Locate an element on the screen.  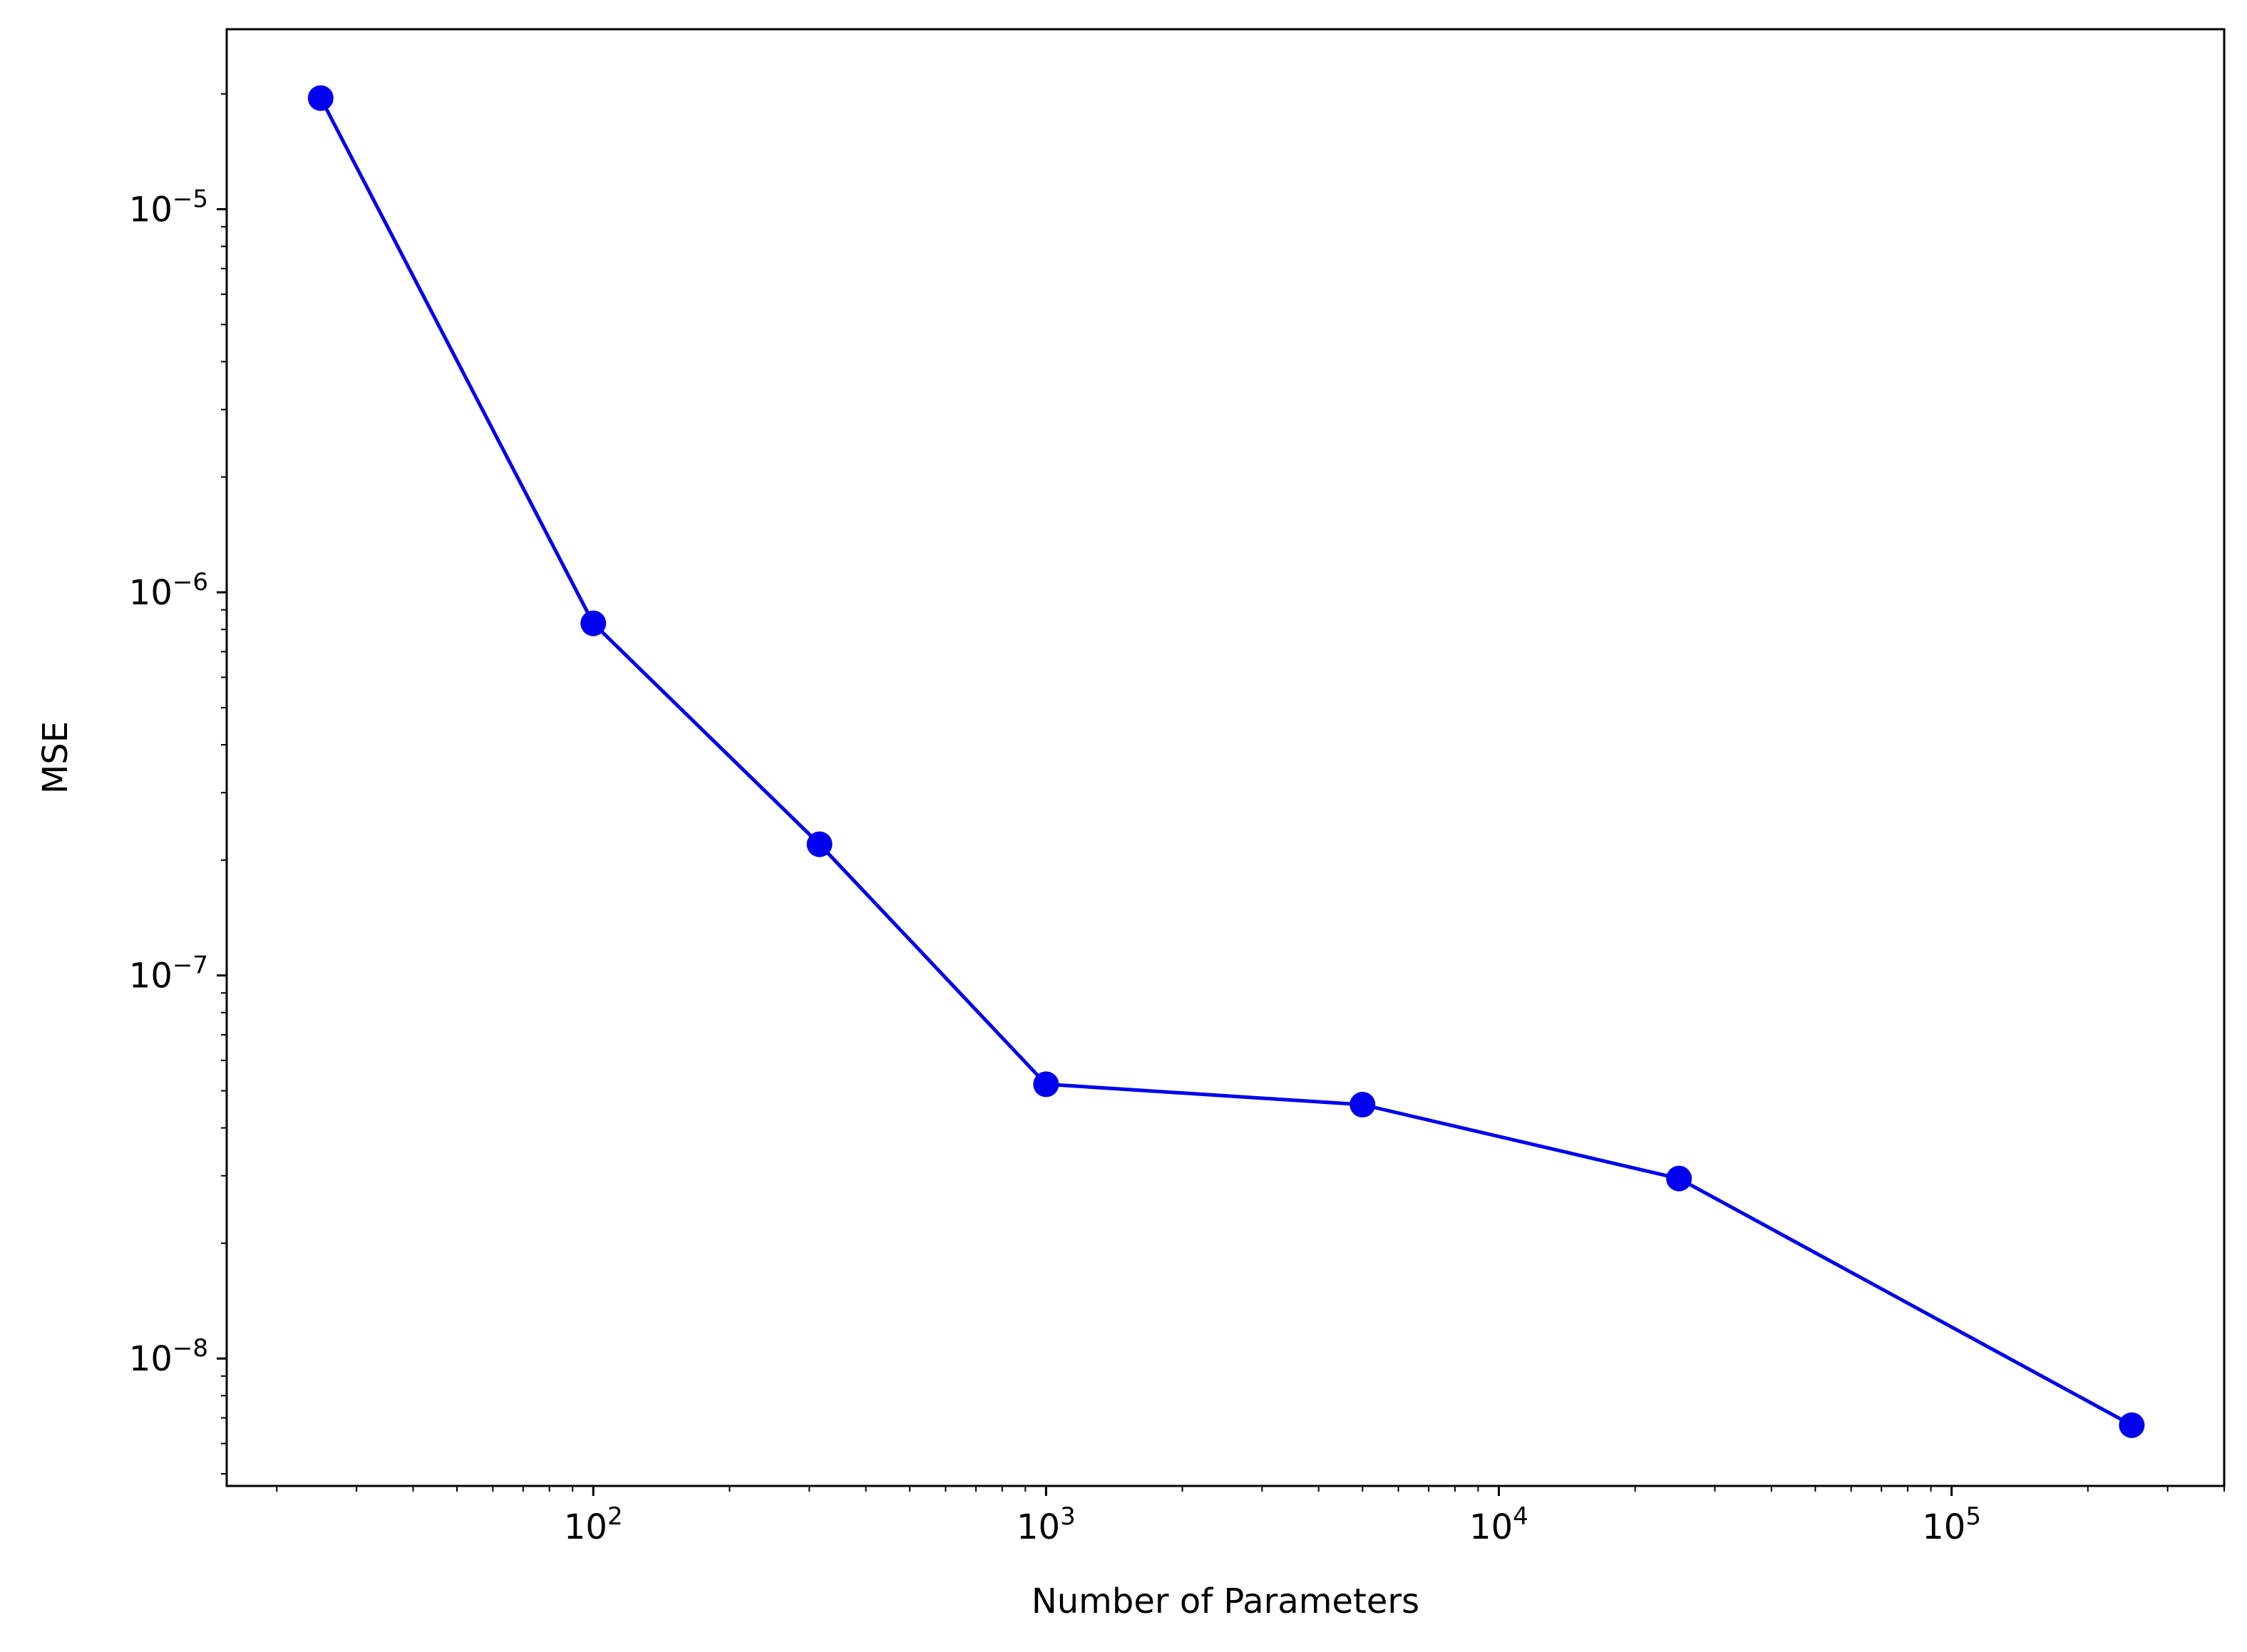
x-tick-label: 10⁴ is located at coordinates (1498, 1524).